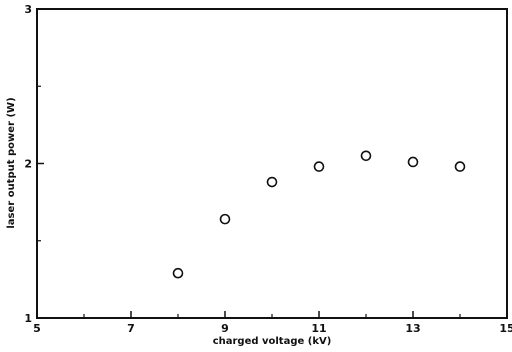  I want to click on x-tick-label: 11, so click(318, 328).